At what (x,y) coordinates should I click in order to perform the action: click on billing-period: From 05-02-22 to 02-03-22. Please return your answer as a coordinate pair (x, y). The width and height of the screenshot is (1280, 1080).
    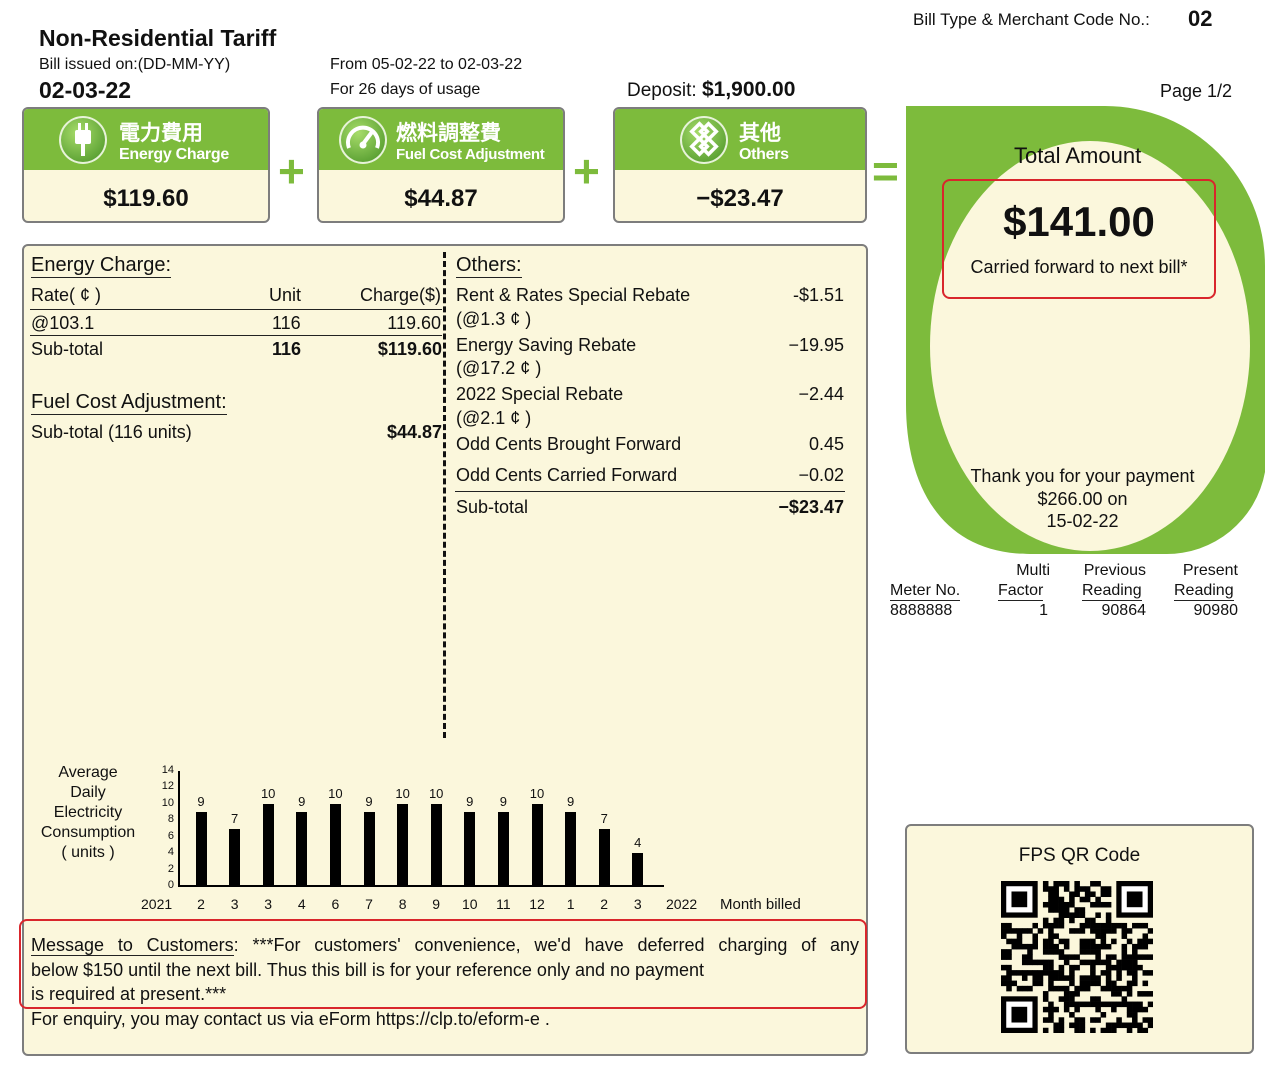
    Looking at the image, I should click on (426, 64).